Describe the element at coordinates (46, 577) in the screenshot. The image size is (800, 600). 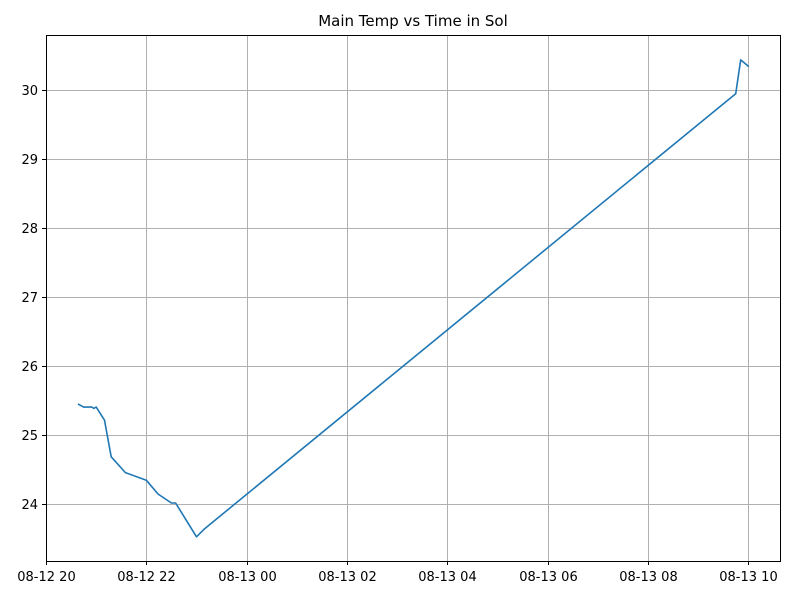
I see `x-tick-label: 08-12 20` at that location.